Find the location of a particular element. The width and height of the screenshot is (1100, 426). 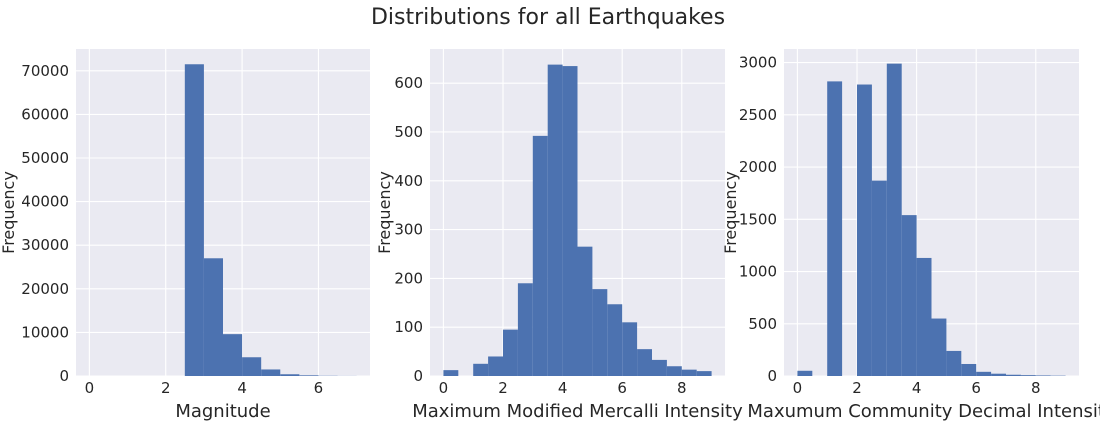

figure-title: Distributions for all Earthquakes is located at coordinates (548, 17).